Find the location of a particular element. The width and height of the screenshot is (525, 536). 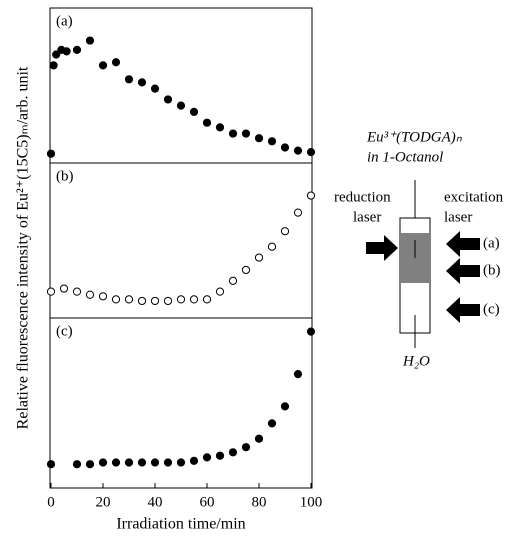

panel-label: (b) is located at coordinates (65, 176).